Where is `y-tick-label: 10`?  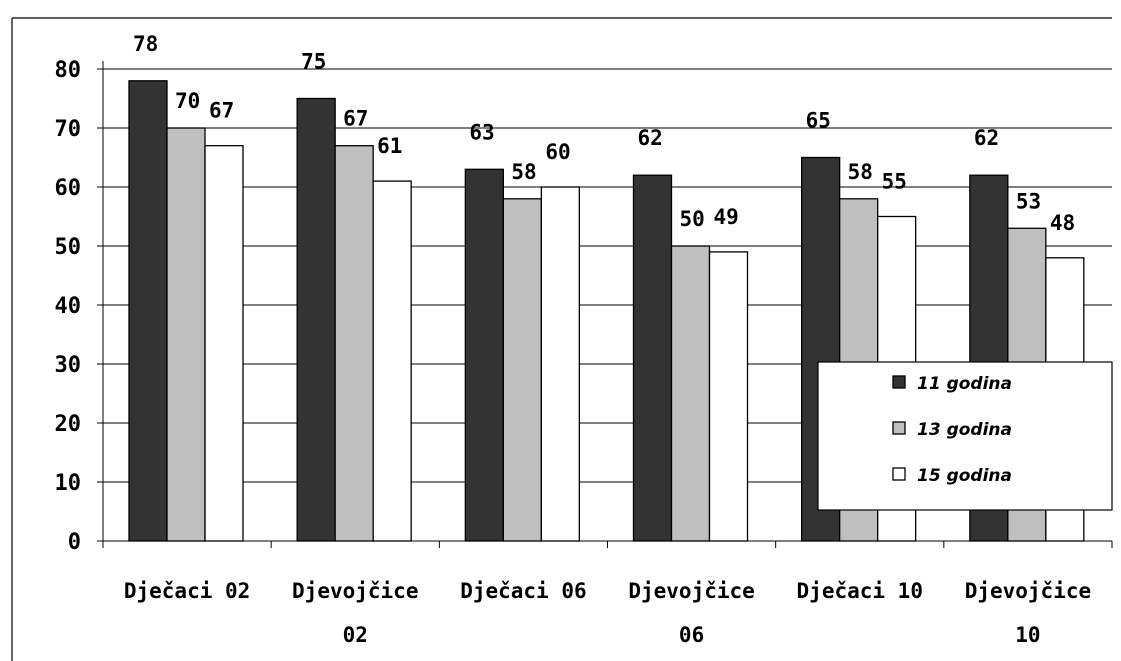
y-tick-label: 10 is located at coordinates (68, 483).